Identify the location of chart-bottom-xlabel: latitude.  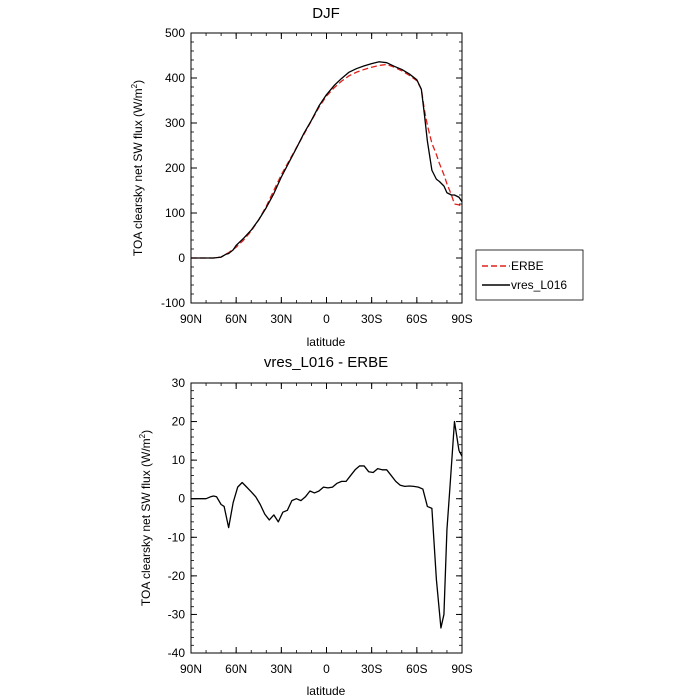
(326, 691).